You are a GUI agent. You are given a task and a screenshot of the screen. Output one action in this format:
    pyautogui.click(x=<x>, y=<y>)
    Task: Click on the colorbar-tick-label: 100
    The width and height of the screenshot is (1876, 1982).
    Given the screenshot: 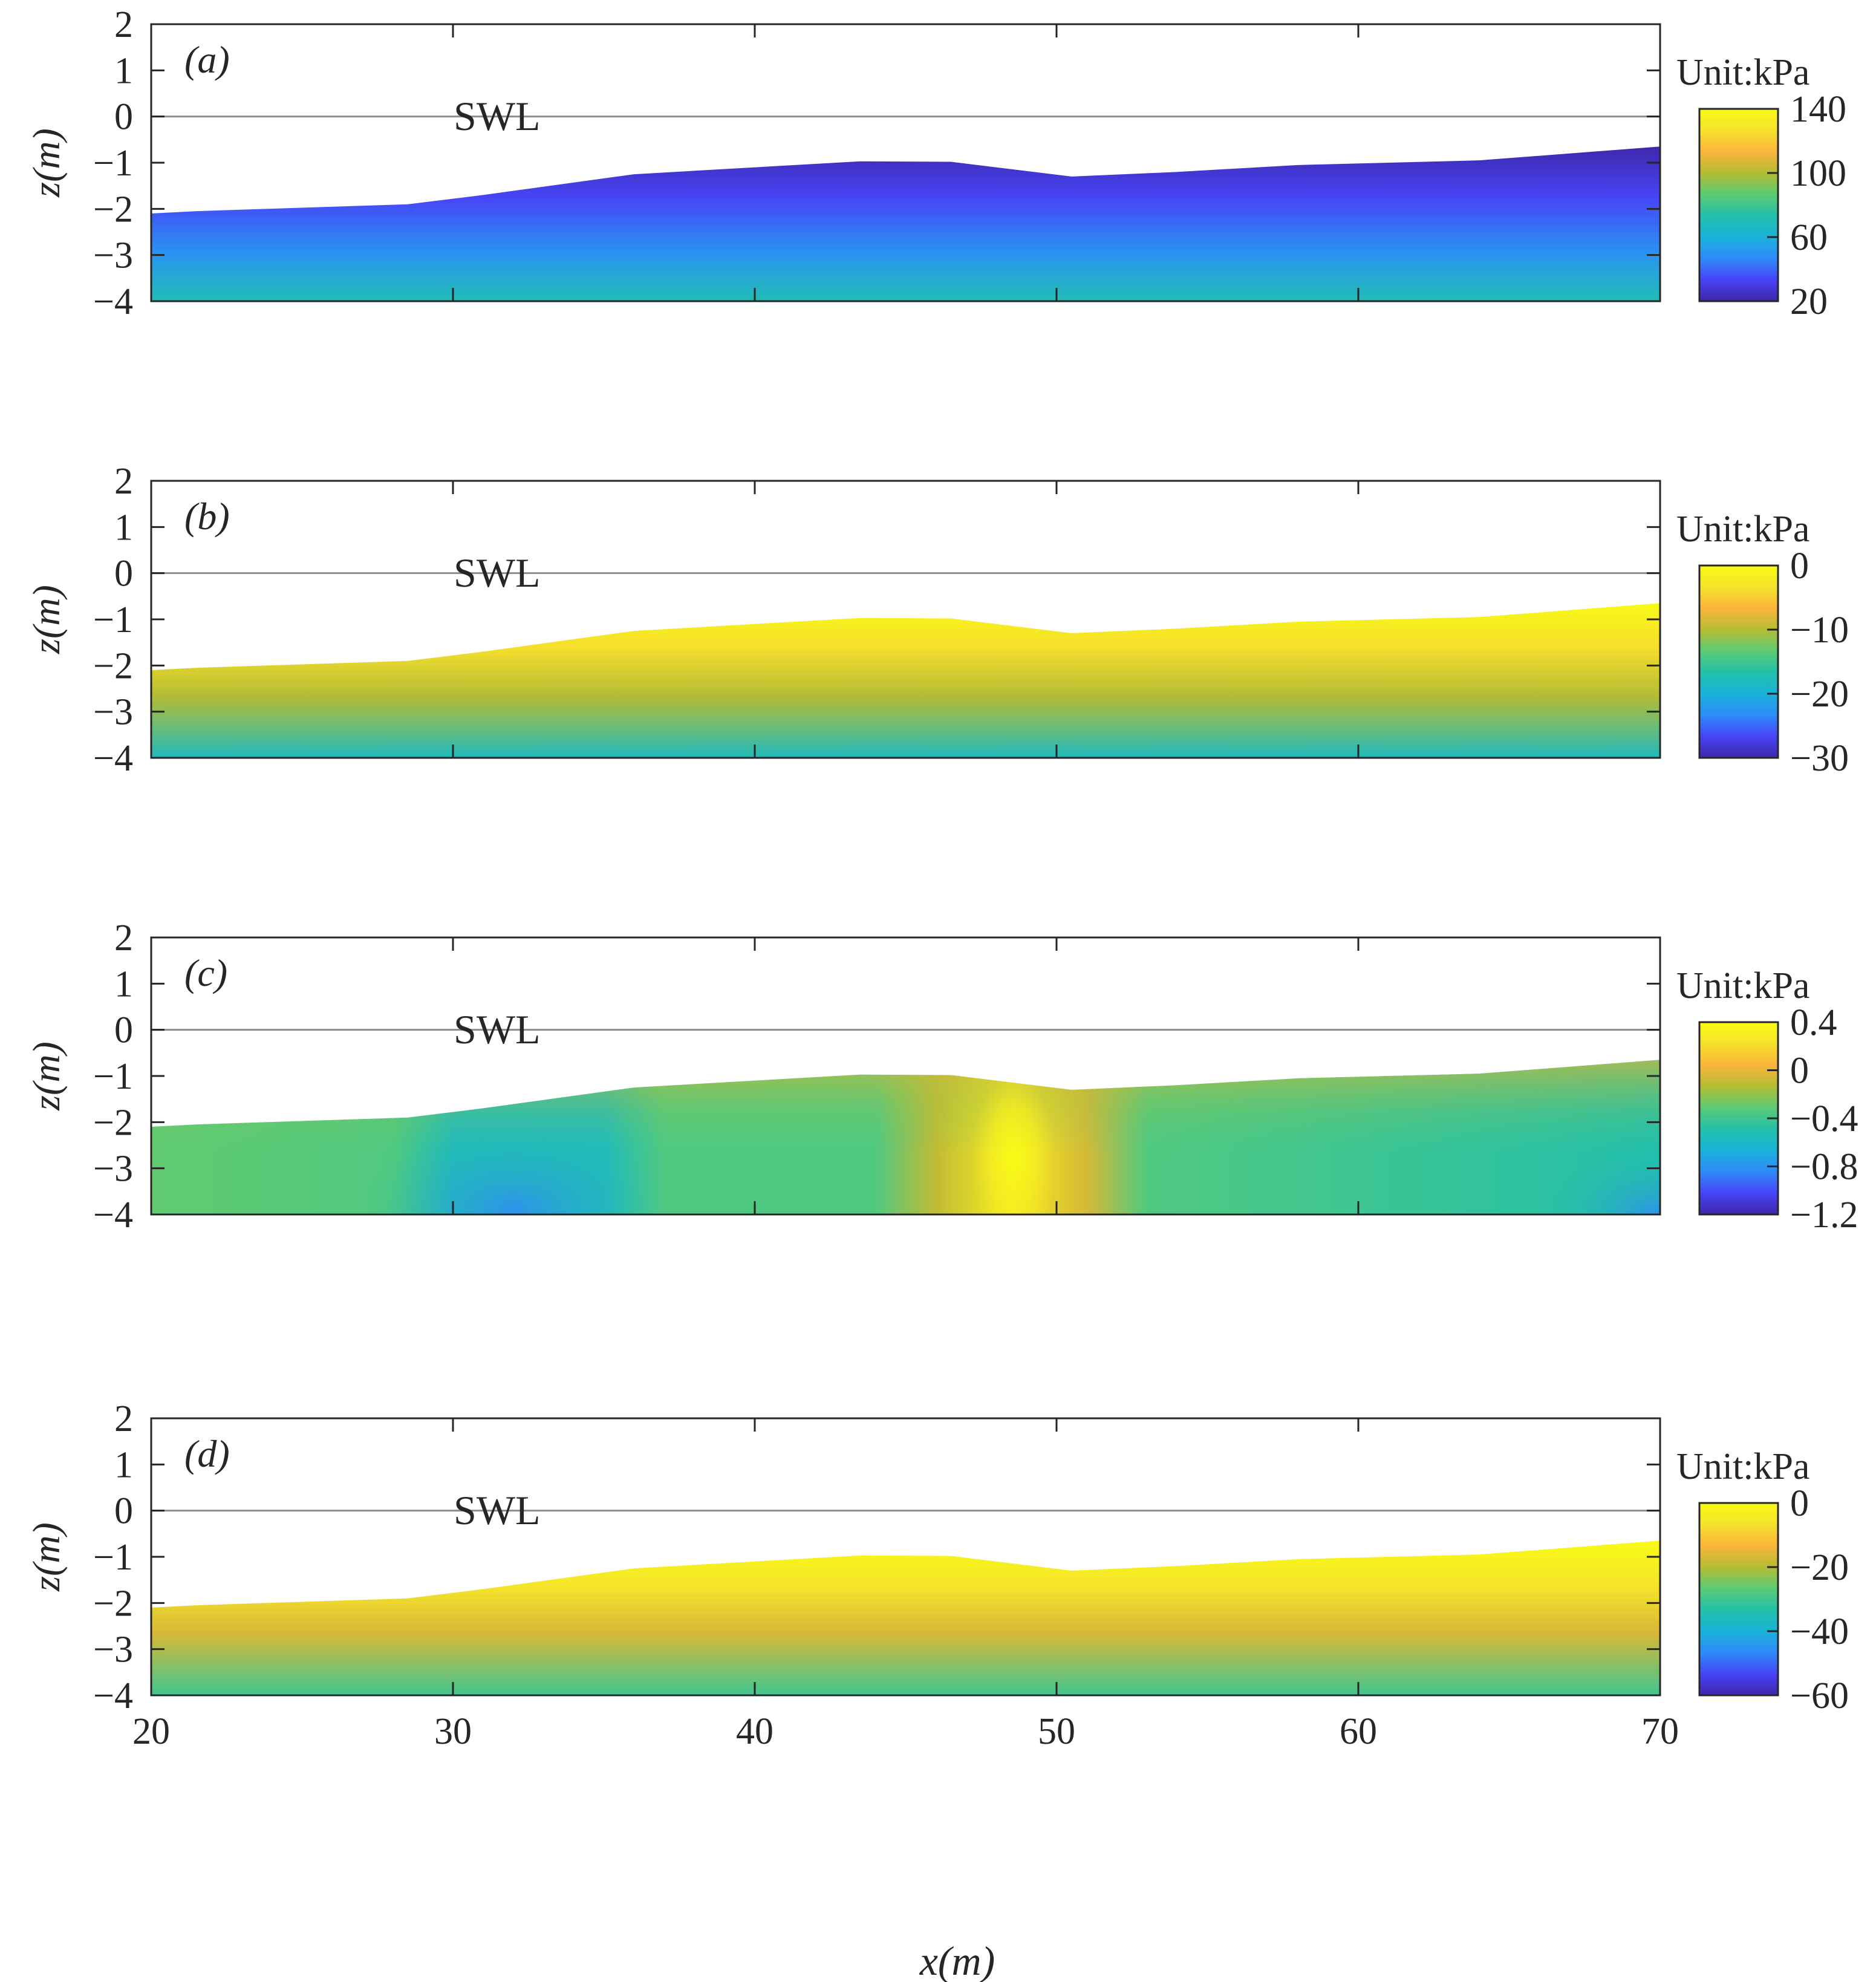 What is the action you would take?
    pyautogui.click(x=1818, y=173)
    